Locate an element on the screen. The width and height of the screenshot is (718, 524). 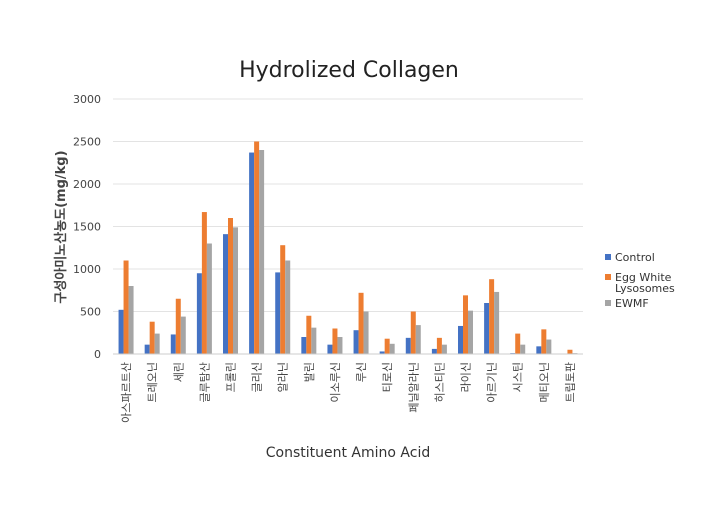
x-tick-label: 루신 is located at coordinates (361, 372).